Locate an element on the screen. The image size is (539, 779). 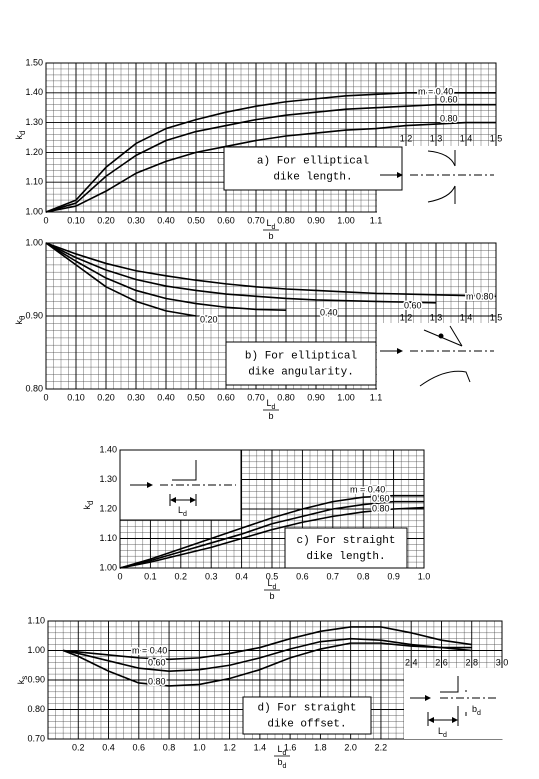
x-tick-label: 2.0 is located at coordinates (350, 747).